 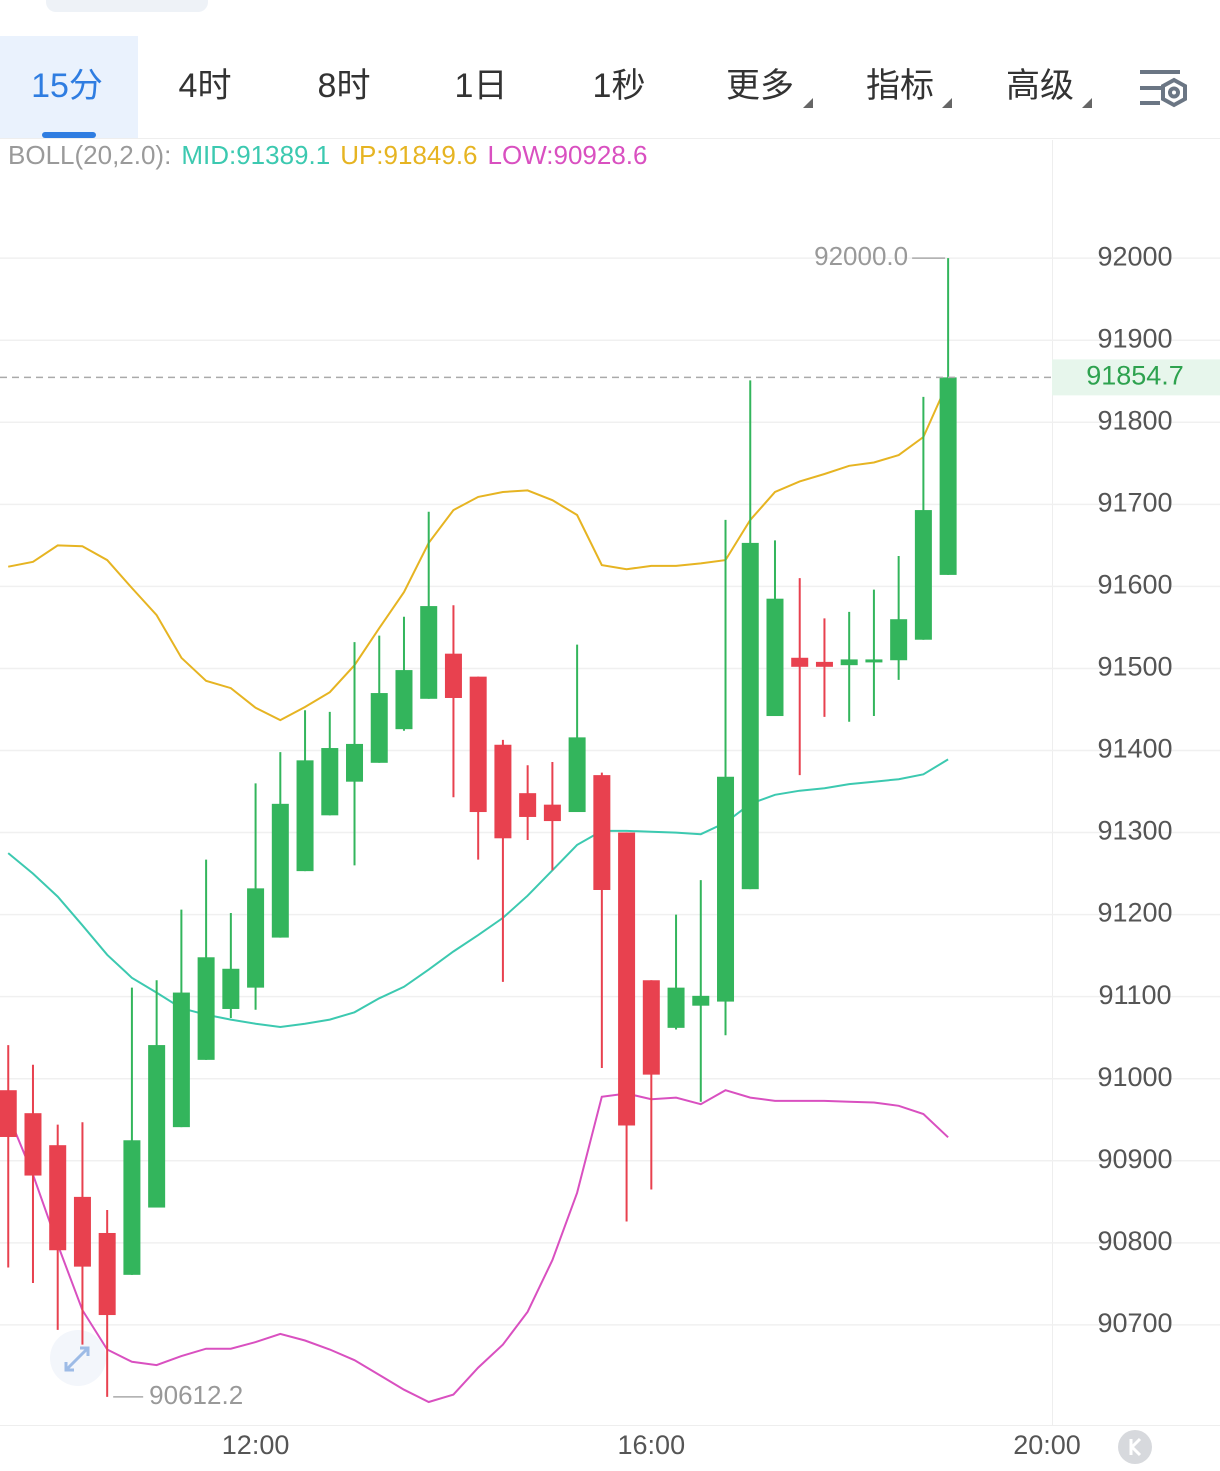 What do you see at coordinates (127, 6) in the screenshot?
I see `top-handle` at bounding box center [127, 6].